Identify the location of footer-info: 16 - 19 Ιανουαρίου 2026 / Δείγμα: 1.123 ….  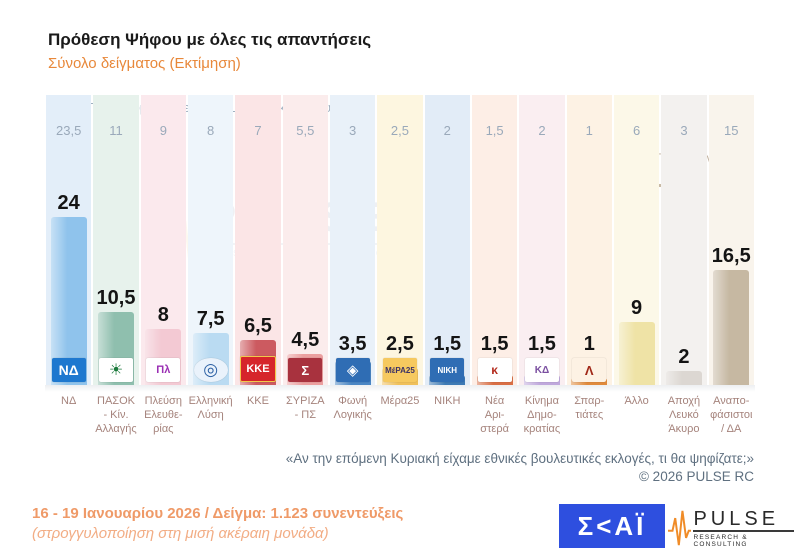
(217, 523).